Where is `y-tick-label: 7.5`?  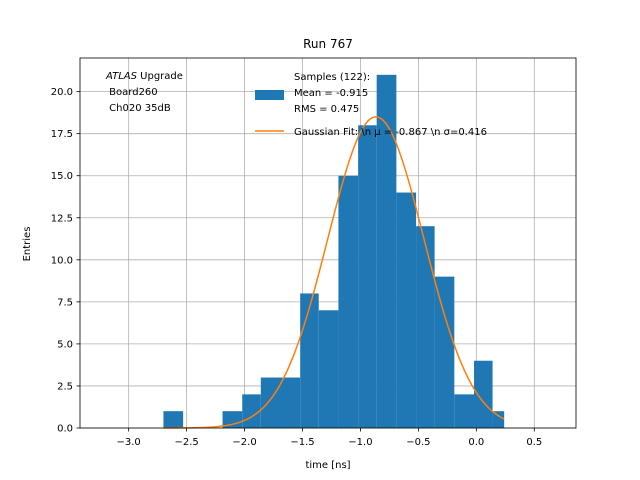 y-tick-label: 7.5 is located at coordinates (65, 302).